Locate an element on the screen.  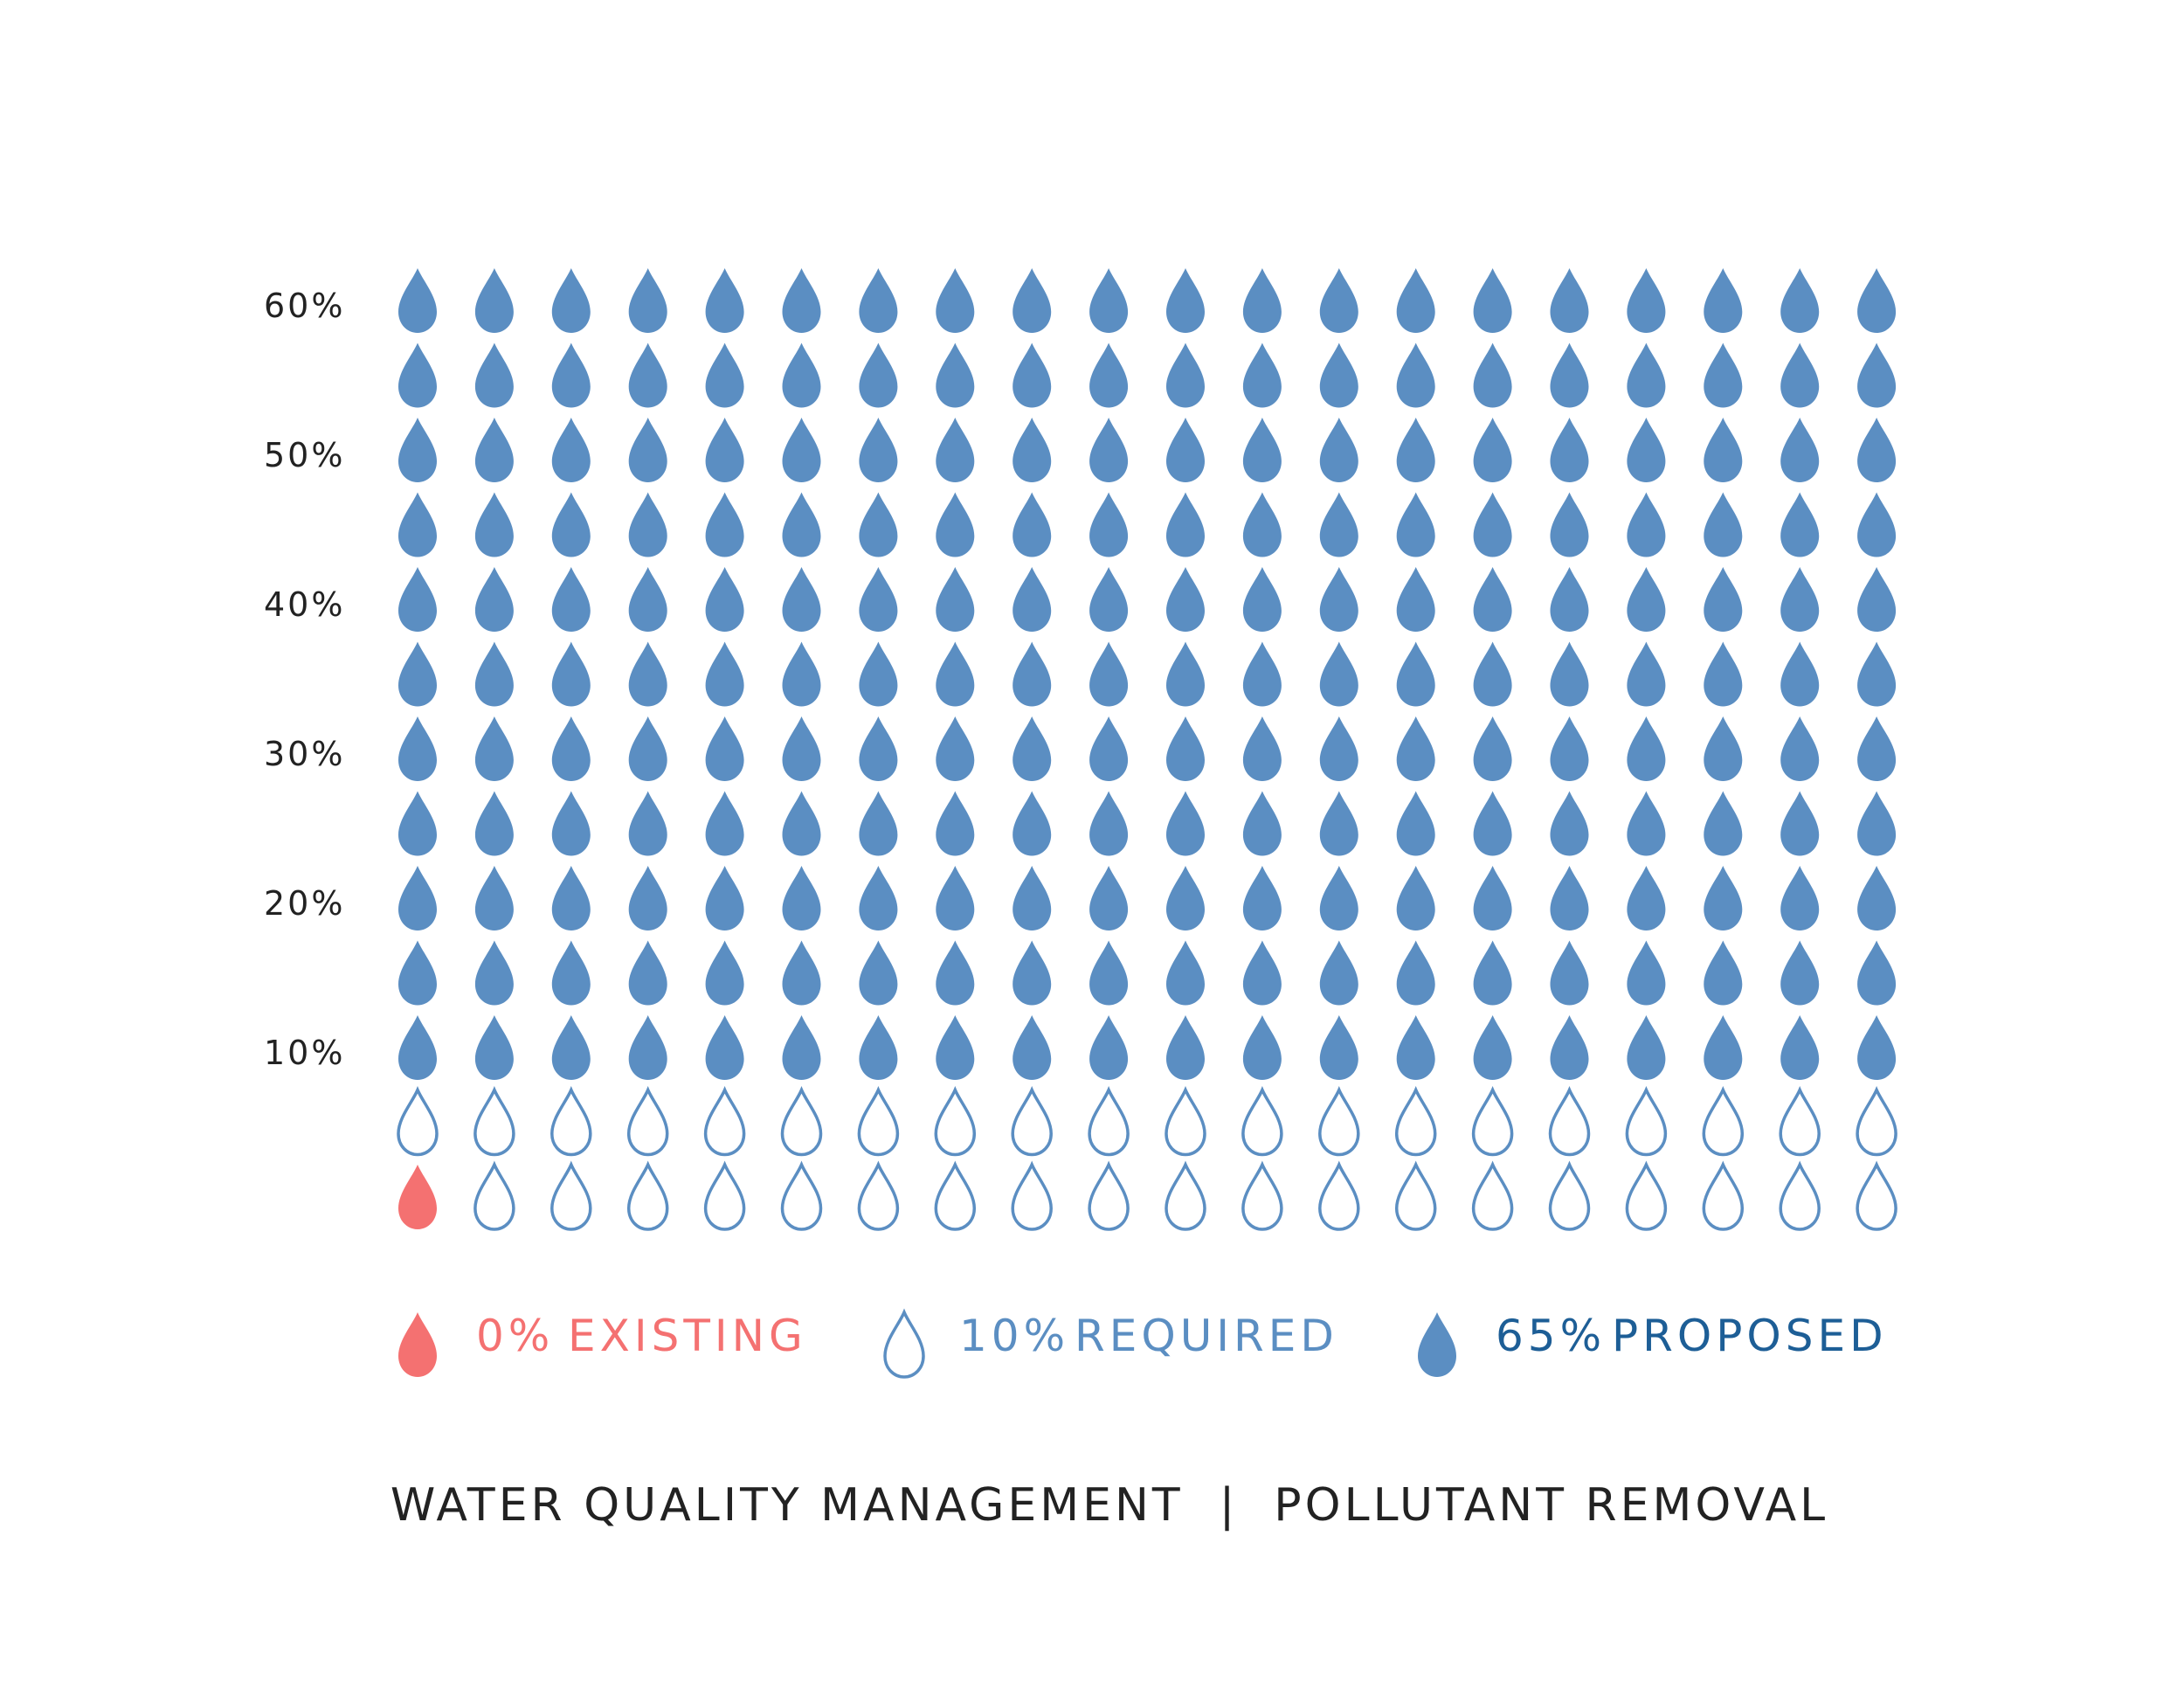
drop-proposed-r9-c6 is located at coordinates (801, 599).